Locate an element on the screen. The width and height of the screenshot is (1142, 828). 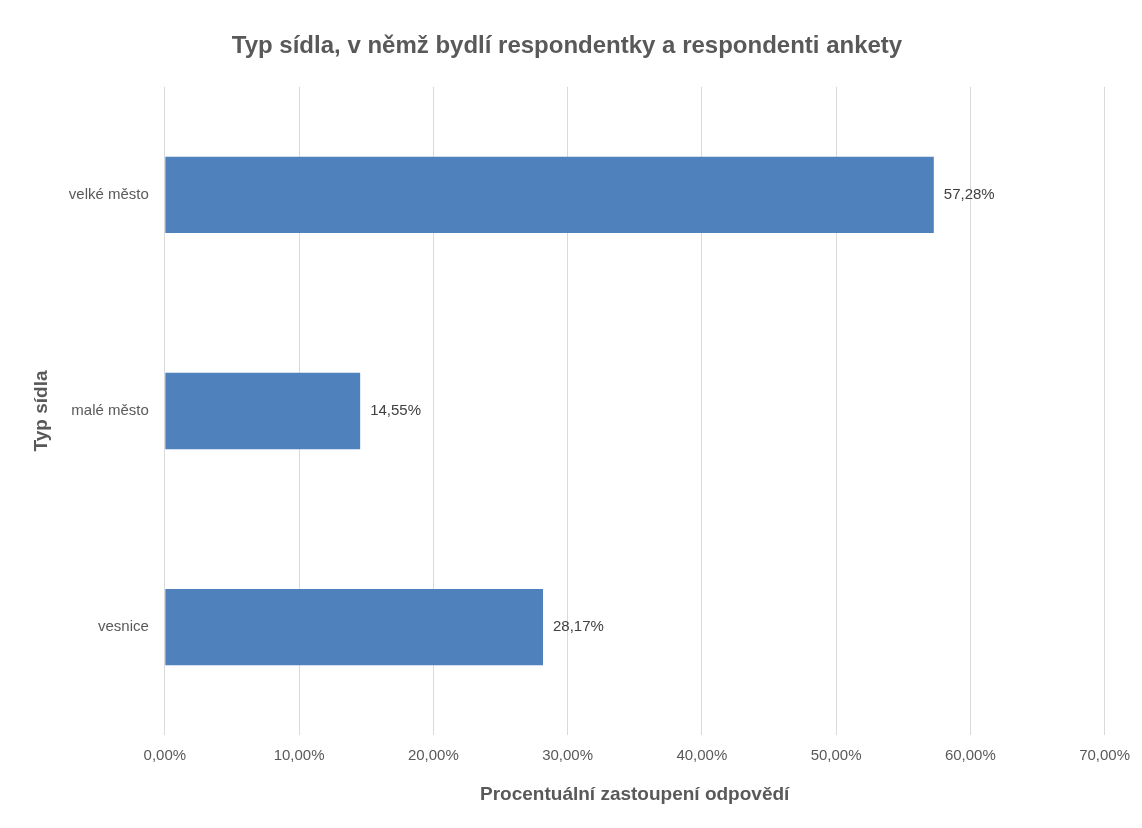
y-tick-label: vesnice is located at coordinates (123, 626).